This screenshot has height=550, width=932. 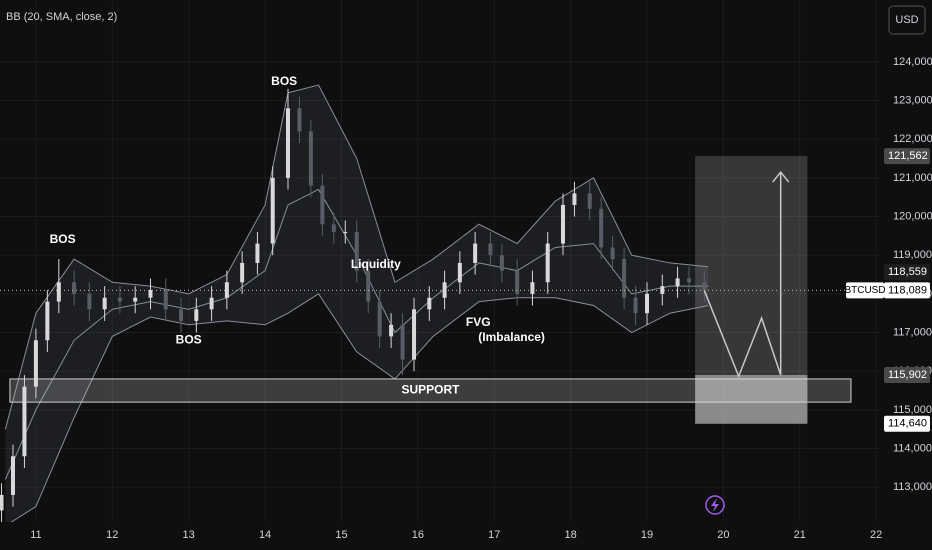 I want to click on price-tag-label: 121,562, so click(x=908, y=156).